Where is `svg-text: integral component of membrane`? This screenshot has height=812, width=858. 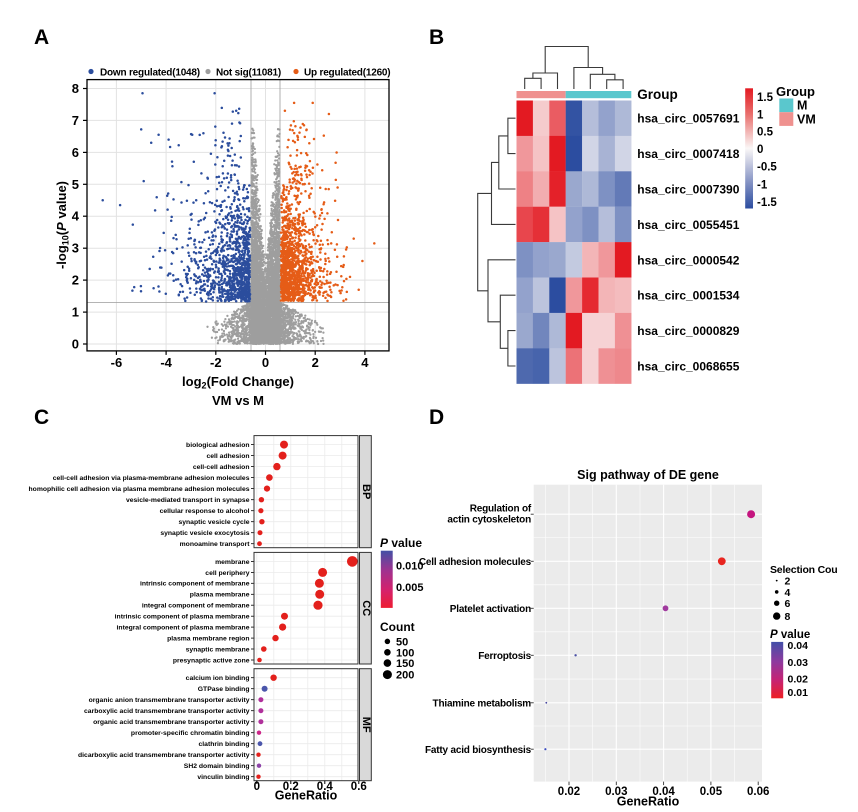
svg-text: integral component of membrane is located at coordinates (196, 606).